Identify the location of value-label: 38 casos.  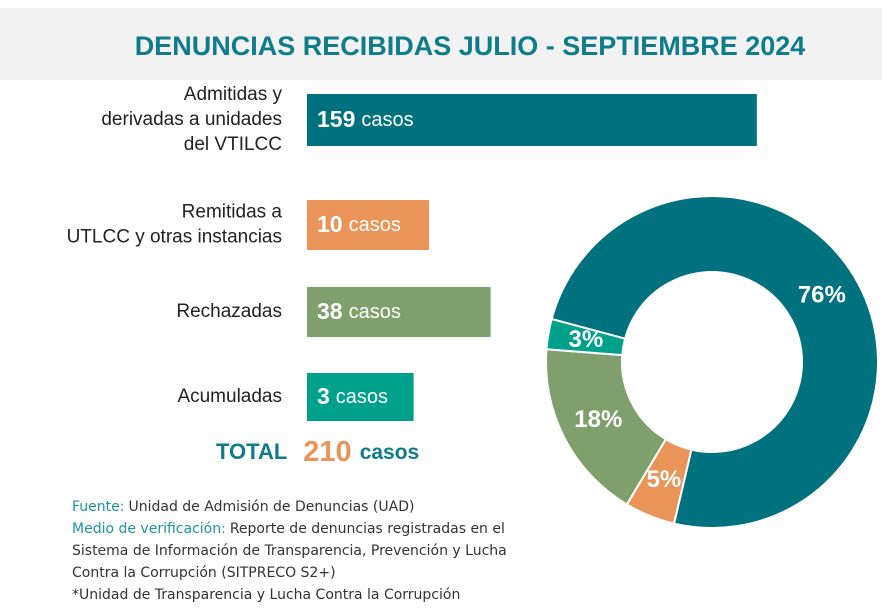
(359, 311).